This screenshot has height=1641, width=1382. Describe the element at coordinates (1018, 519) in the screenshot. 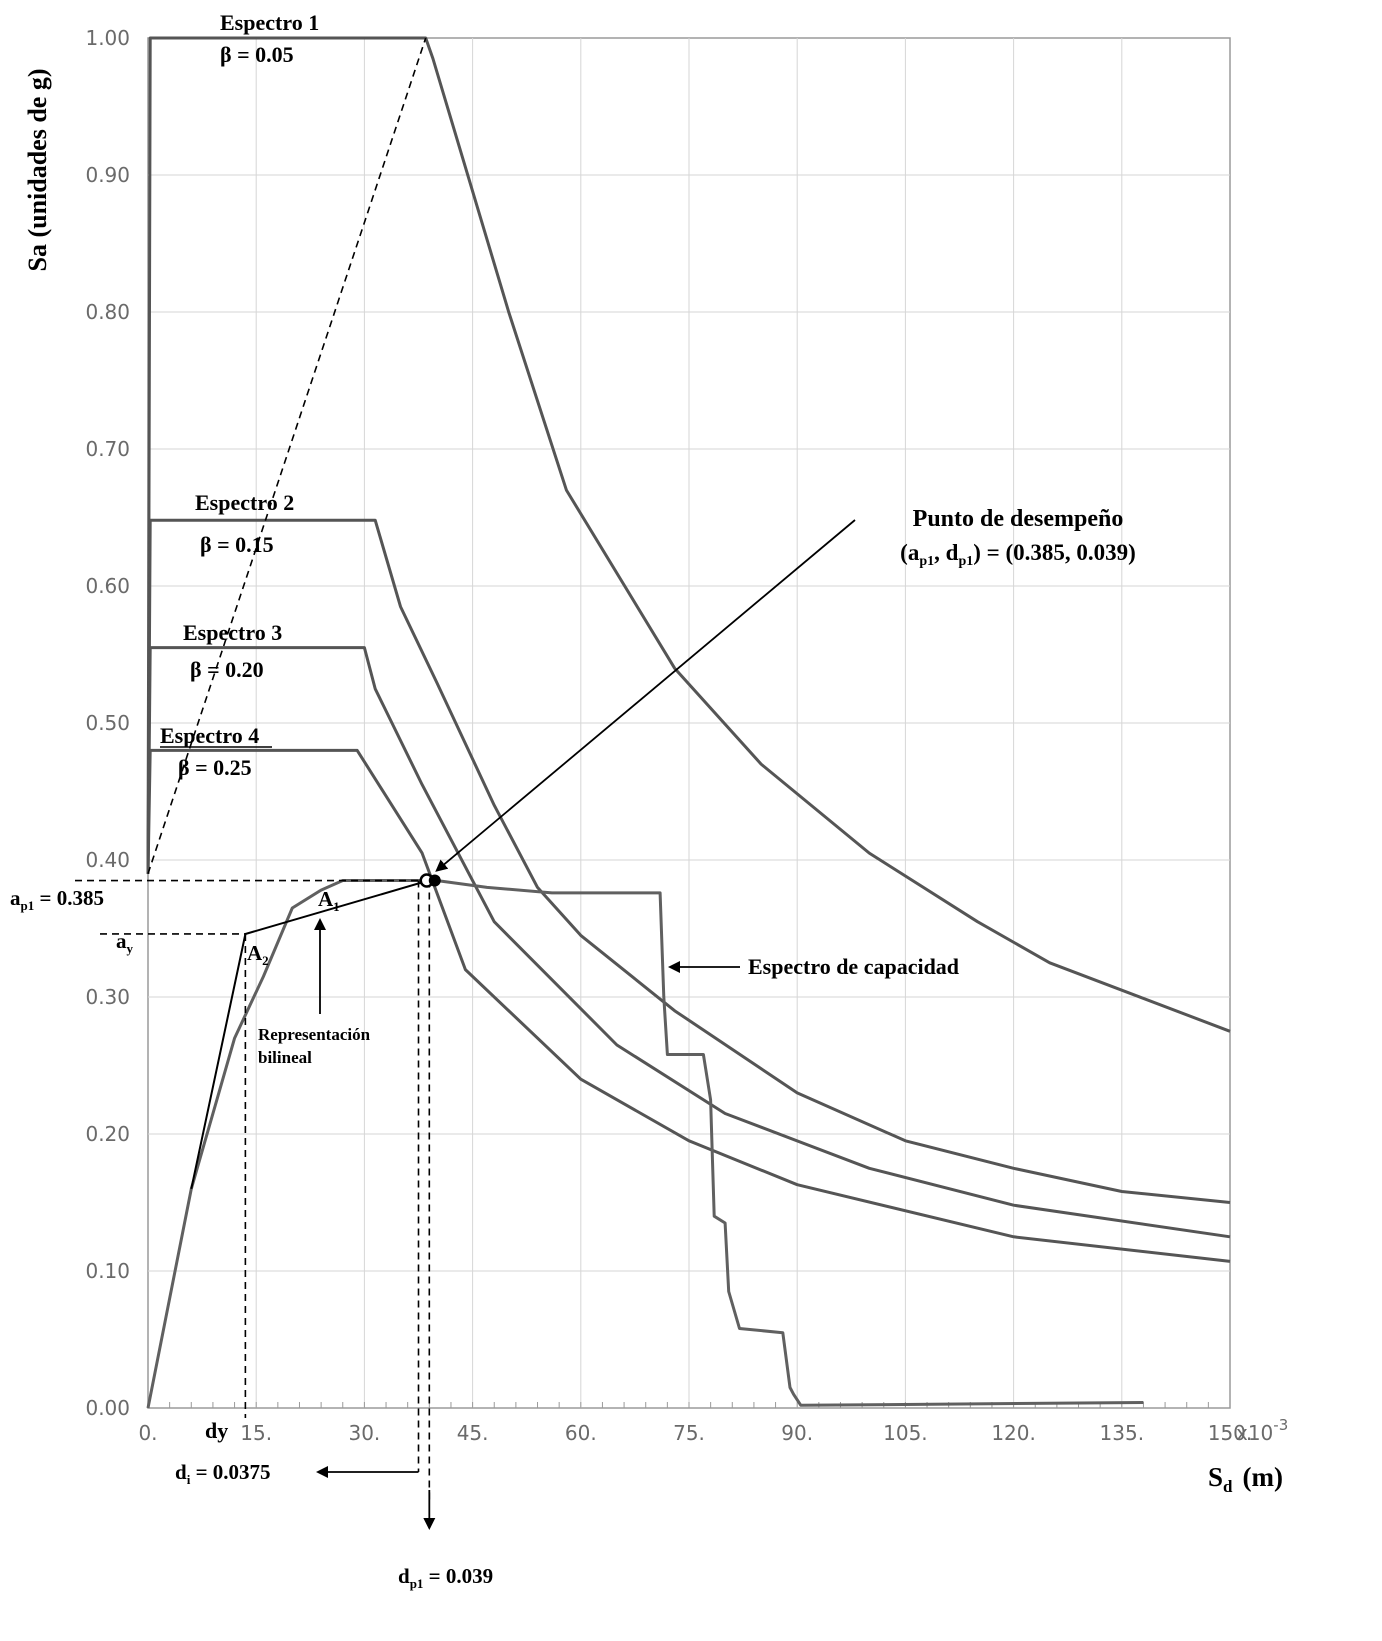

I see `performance-point-title: Punto de desempeño` at that location.